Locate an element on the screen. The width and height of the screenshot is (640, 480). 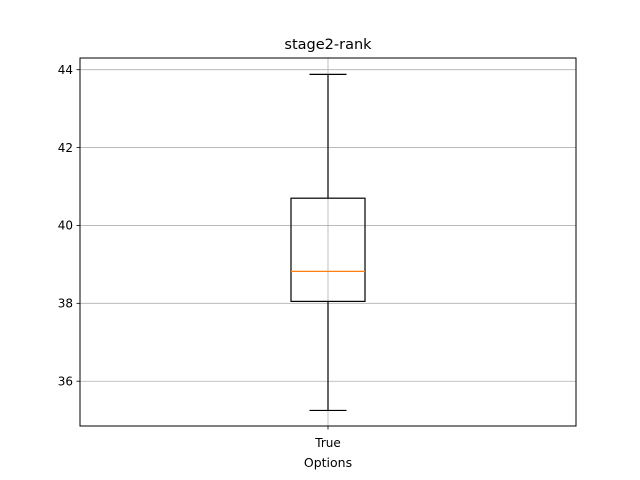
y-tick-label: 42 is located at coordinates (65, 148).